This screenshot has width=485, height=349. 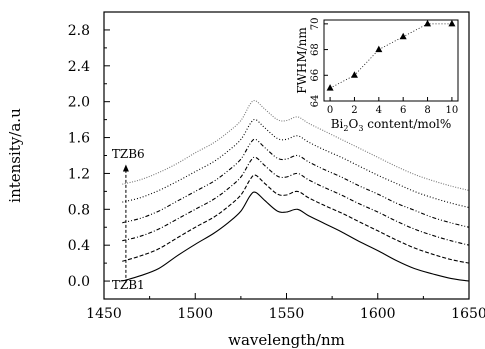 What do you see at coordinates (195, 314) in the screenshot?
I see `x-tick-label: 1500` at bounding box center [195, 314].